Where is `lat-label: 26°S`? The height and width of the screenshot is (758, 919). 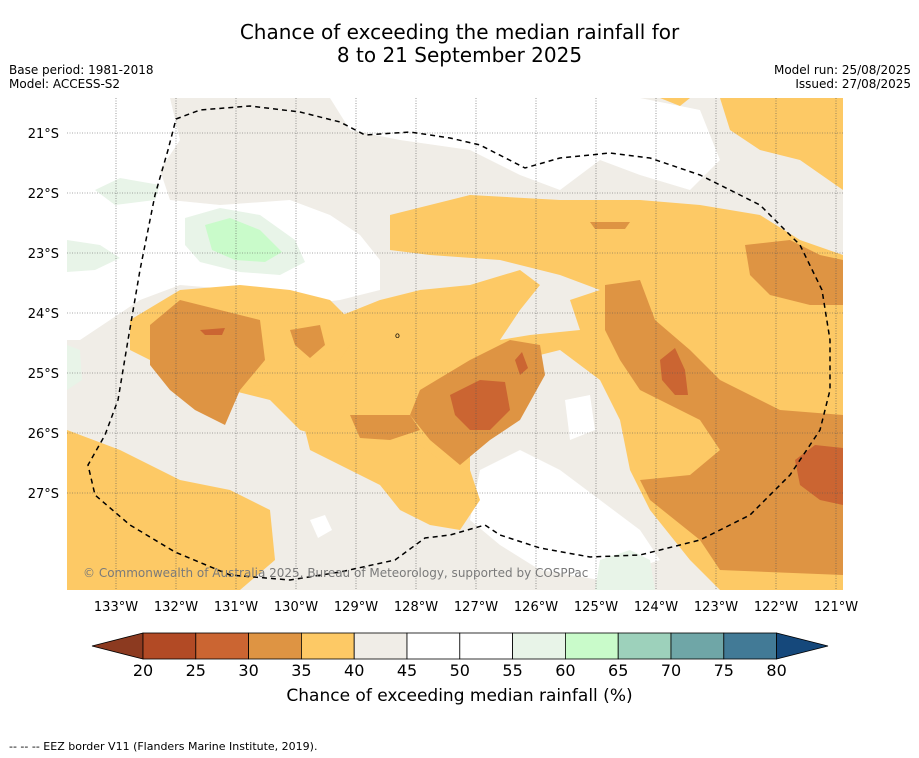
lat-label: 26°S is located at coordinates (43, 434).